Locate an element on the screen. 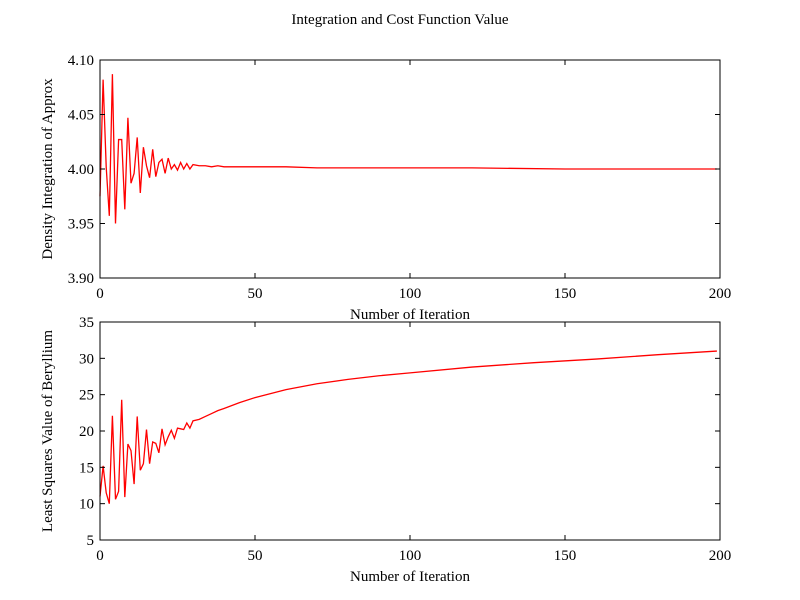  density-x-tick-label: 100 is located at coordinates (410, 294).